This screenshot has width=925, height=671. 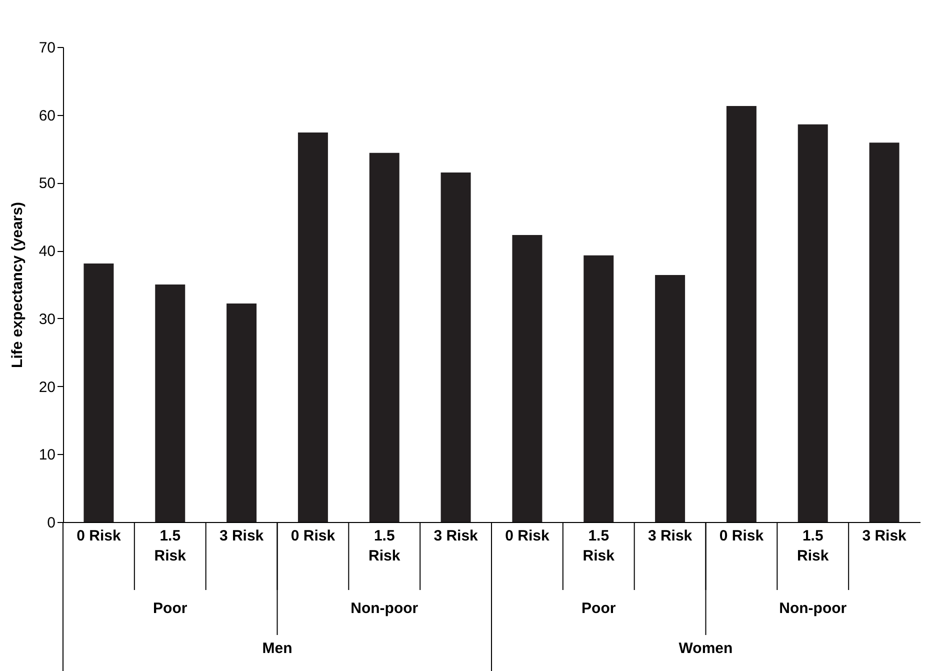 What do you see at coordinates (47, 455) in the screenshot?
I see `y-tick-label: 10` at bounding box center [47, 455].